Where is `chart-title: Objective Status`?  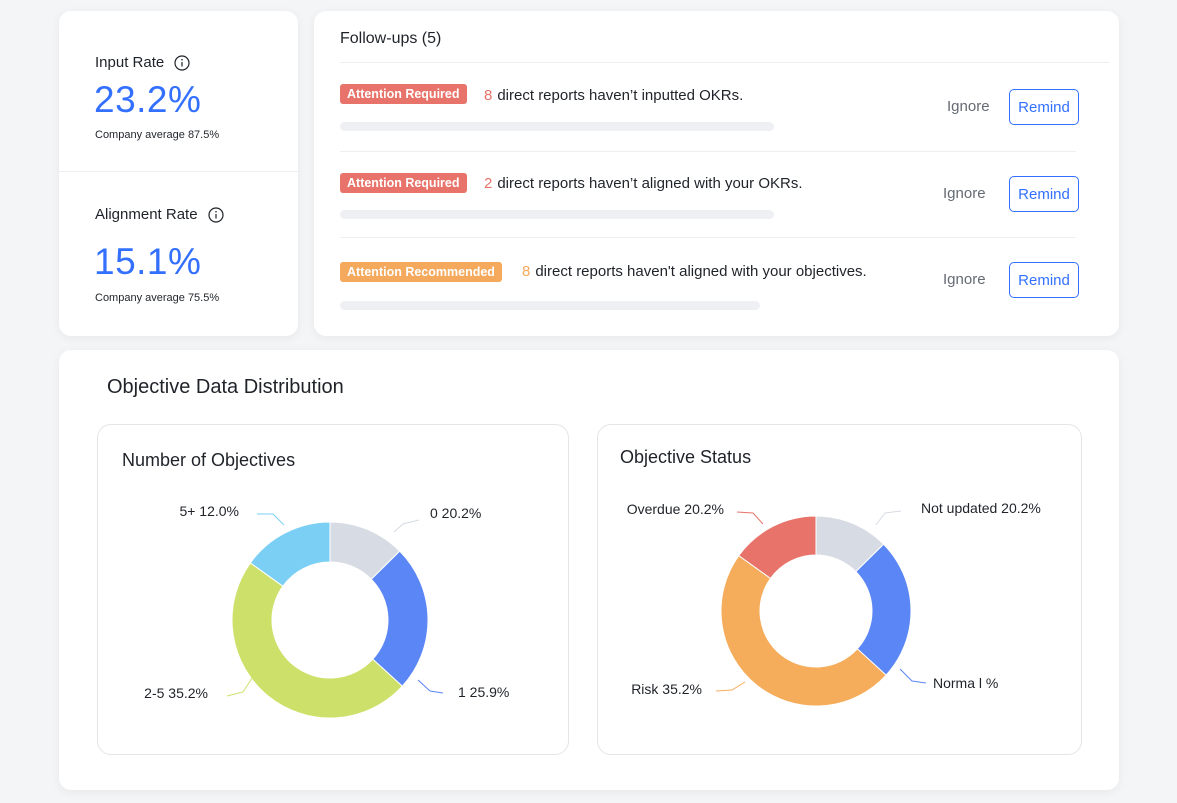
chart-title: Objective Status is located at coordinates (686, 457).